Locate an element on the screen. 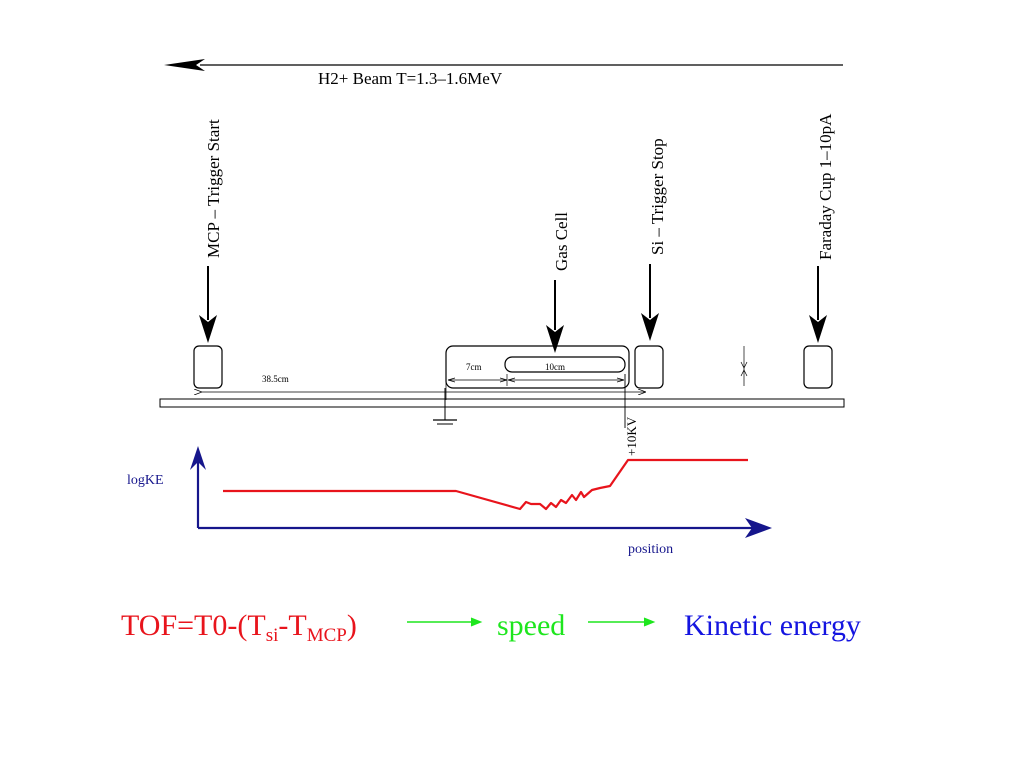  mcp-detector-box is located at coordinates (208, 367).